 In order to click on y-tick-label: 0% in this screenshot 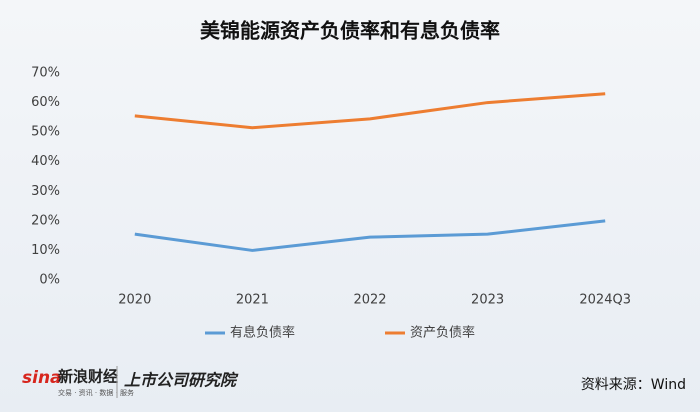, I will do `click(49, 280)`.